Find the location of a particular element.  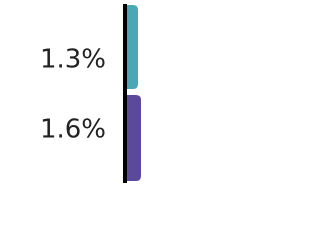

value-label: 1.6% is located at coordinates (73, 130).